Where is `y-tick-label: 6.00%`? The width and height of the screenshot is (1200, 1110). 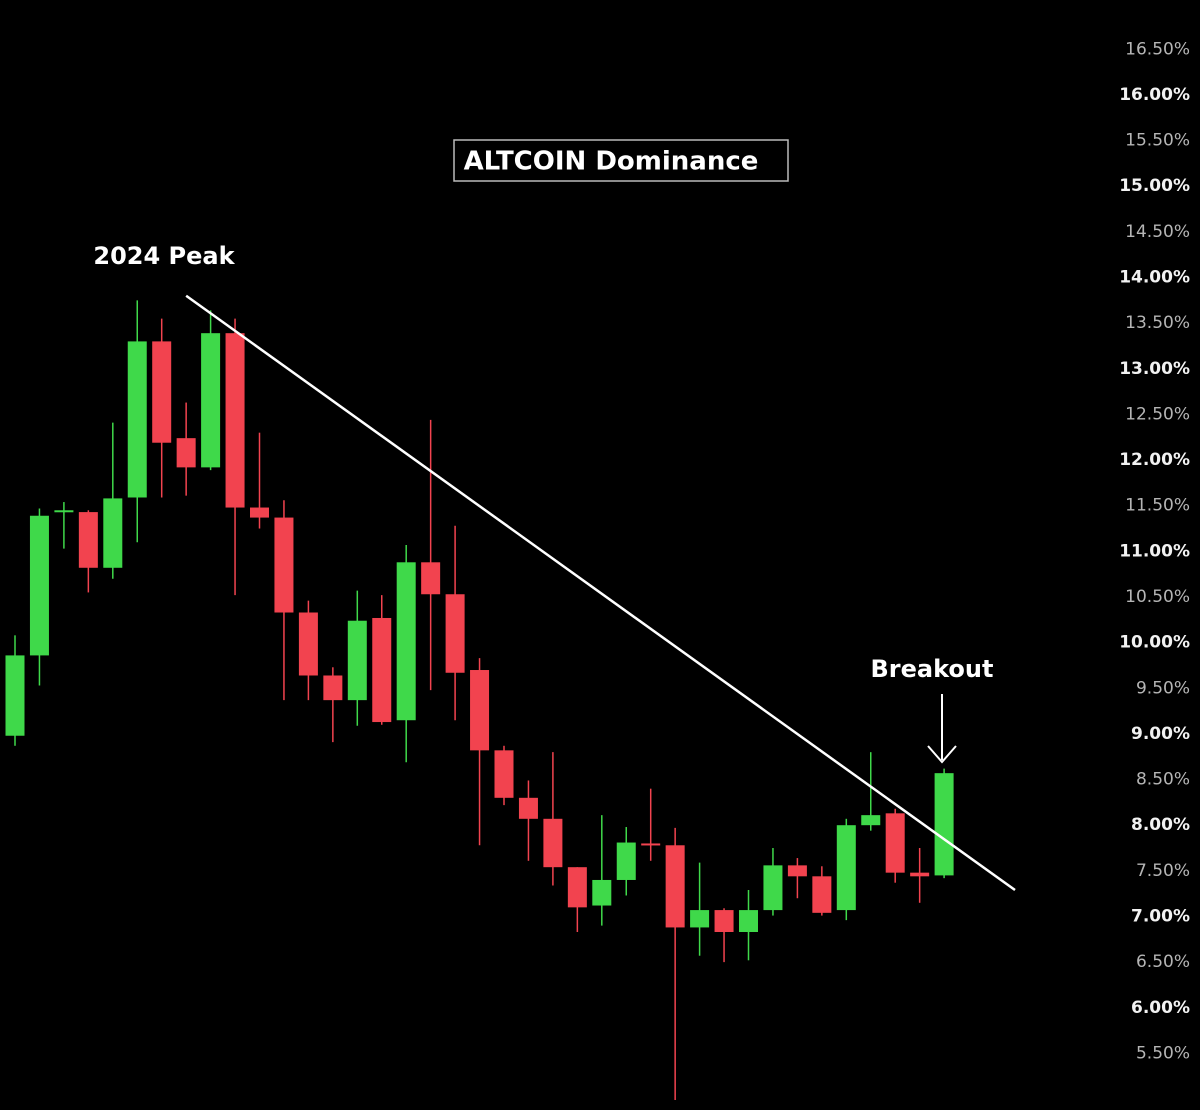 y-tick-label: 6.00% is located at coordinates (1160, 1008).